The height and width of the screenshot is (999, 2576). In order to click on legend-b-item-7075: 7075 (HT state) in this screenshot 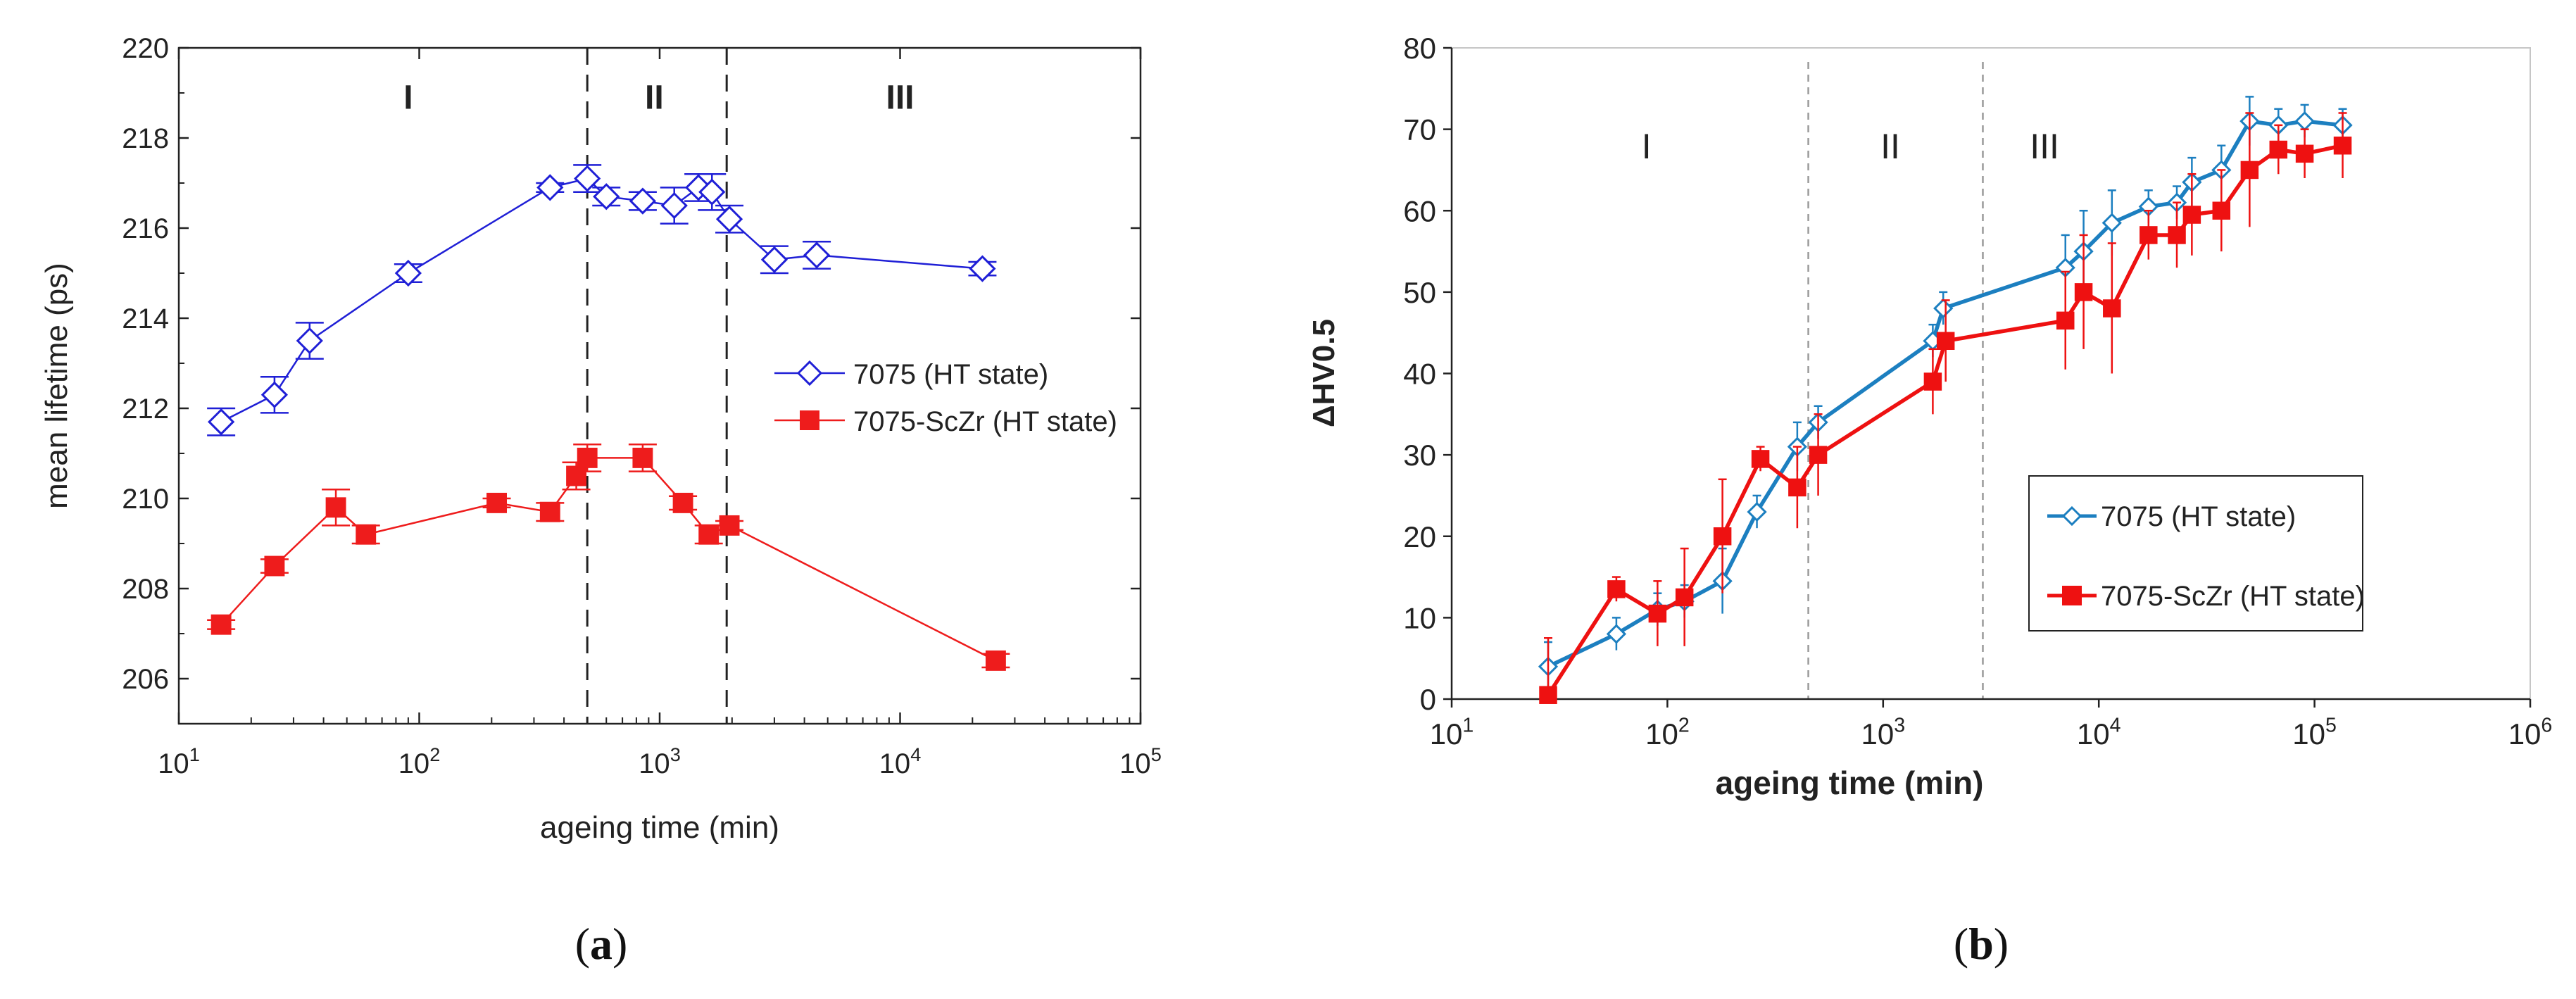, I will do `click(2171, 516)`.